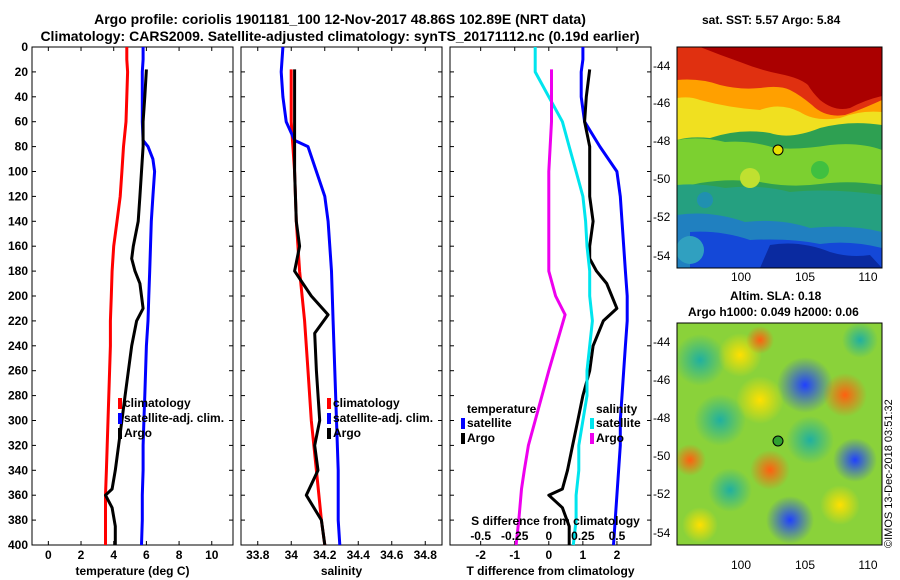 The width and height of the screenshot is (900, 580). Describe the element at coordinates (617, 536) in the screenshot. I see `s-tick-label: 0.5` at that location.